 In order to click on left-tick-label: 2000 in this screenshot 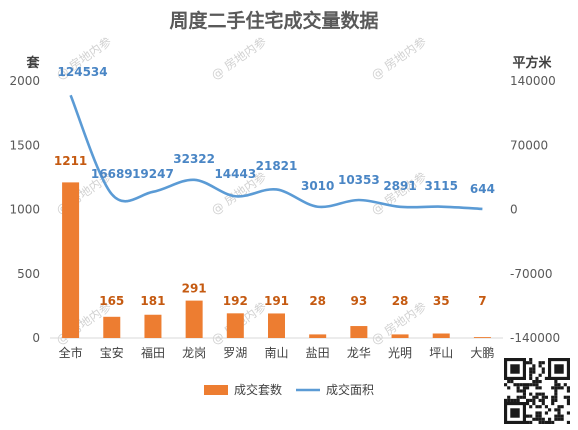, I will do `click(24, 81)`.